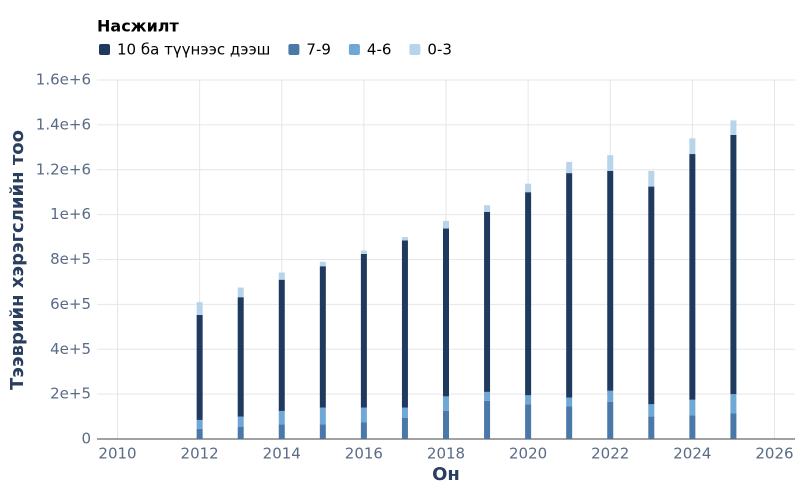 This screenshot has height=500, width=800. Describe the element at coordinates (117, 454) in the screenshot. I see `x-tick-label: 2010` at that location.